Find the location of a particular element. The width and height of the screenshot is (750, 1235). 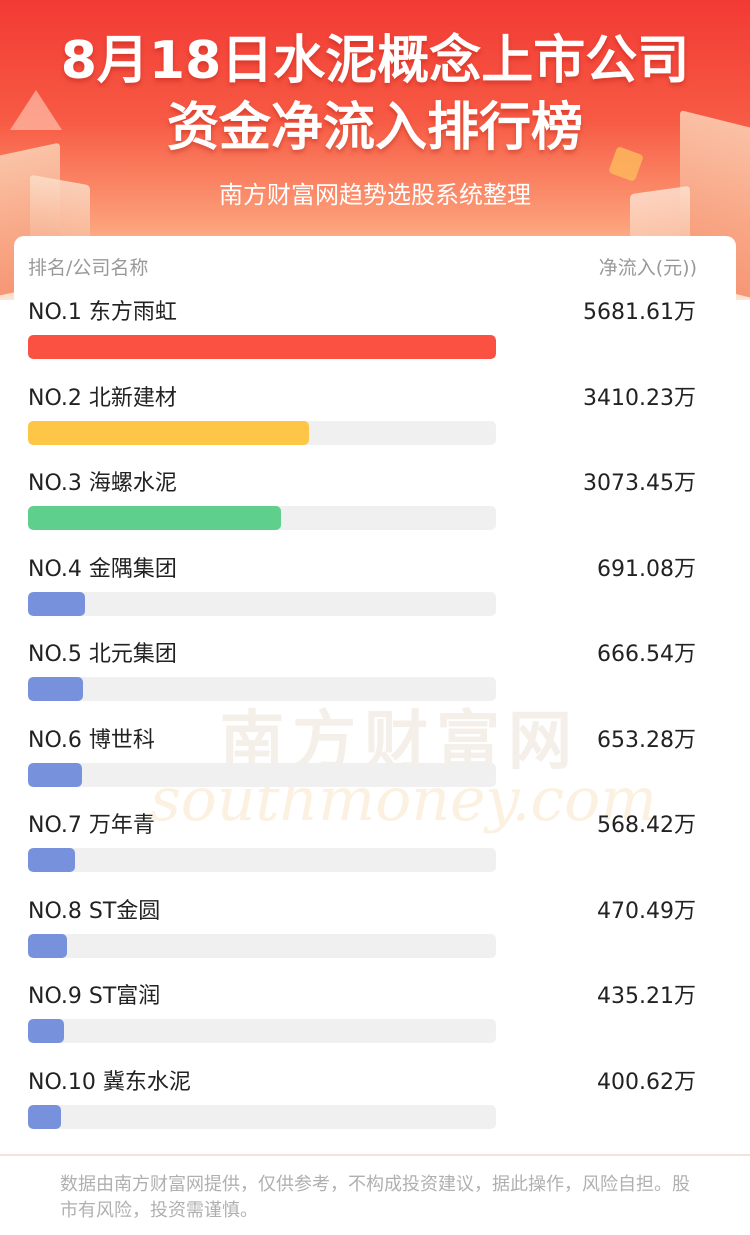

value-label: 470.49万 is located at coordinates (646, 911).